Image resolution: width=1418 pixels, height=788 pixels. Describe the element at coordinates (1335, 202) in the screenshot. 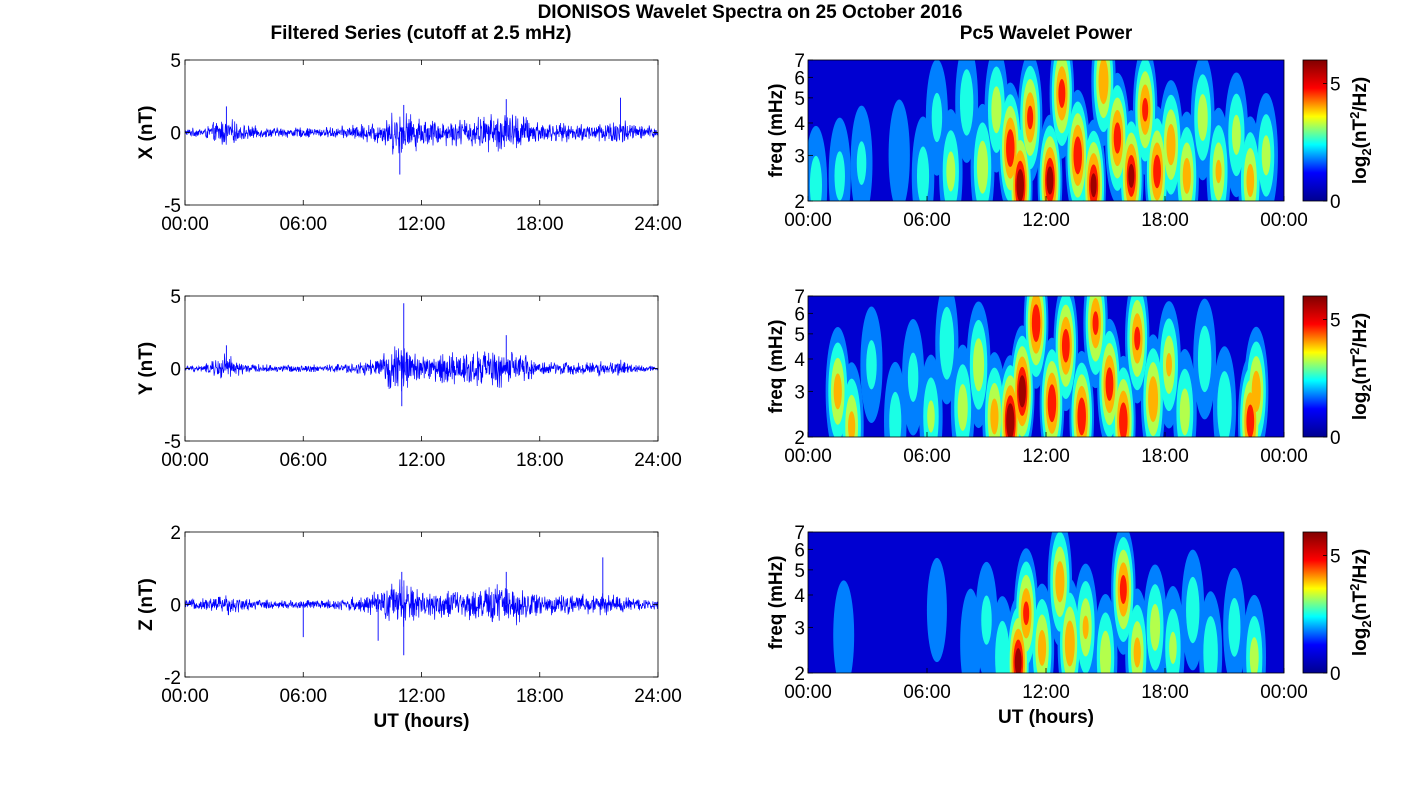

I see `colorbar-tick-label: 0` at that location.